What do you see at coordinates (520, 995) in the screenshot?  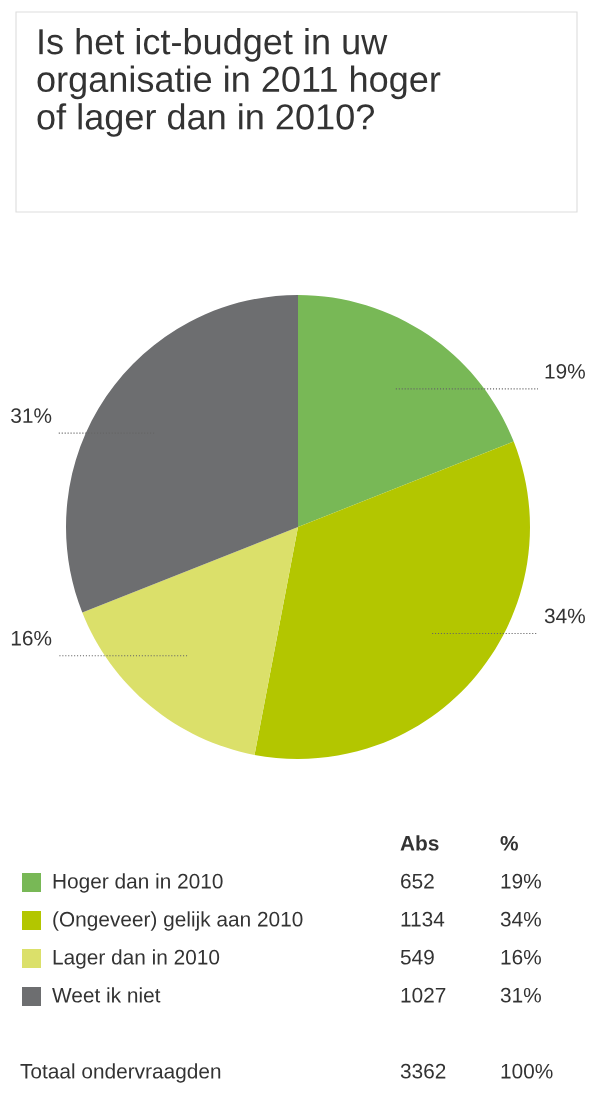 I see `text: 31%` at bounding box center [520, 995].